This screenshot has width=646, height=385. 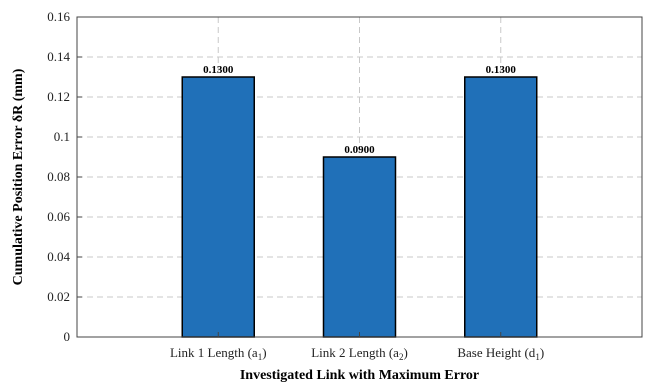 I want to click on y-tick-label: 0.08, so click(x=58, y=176).